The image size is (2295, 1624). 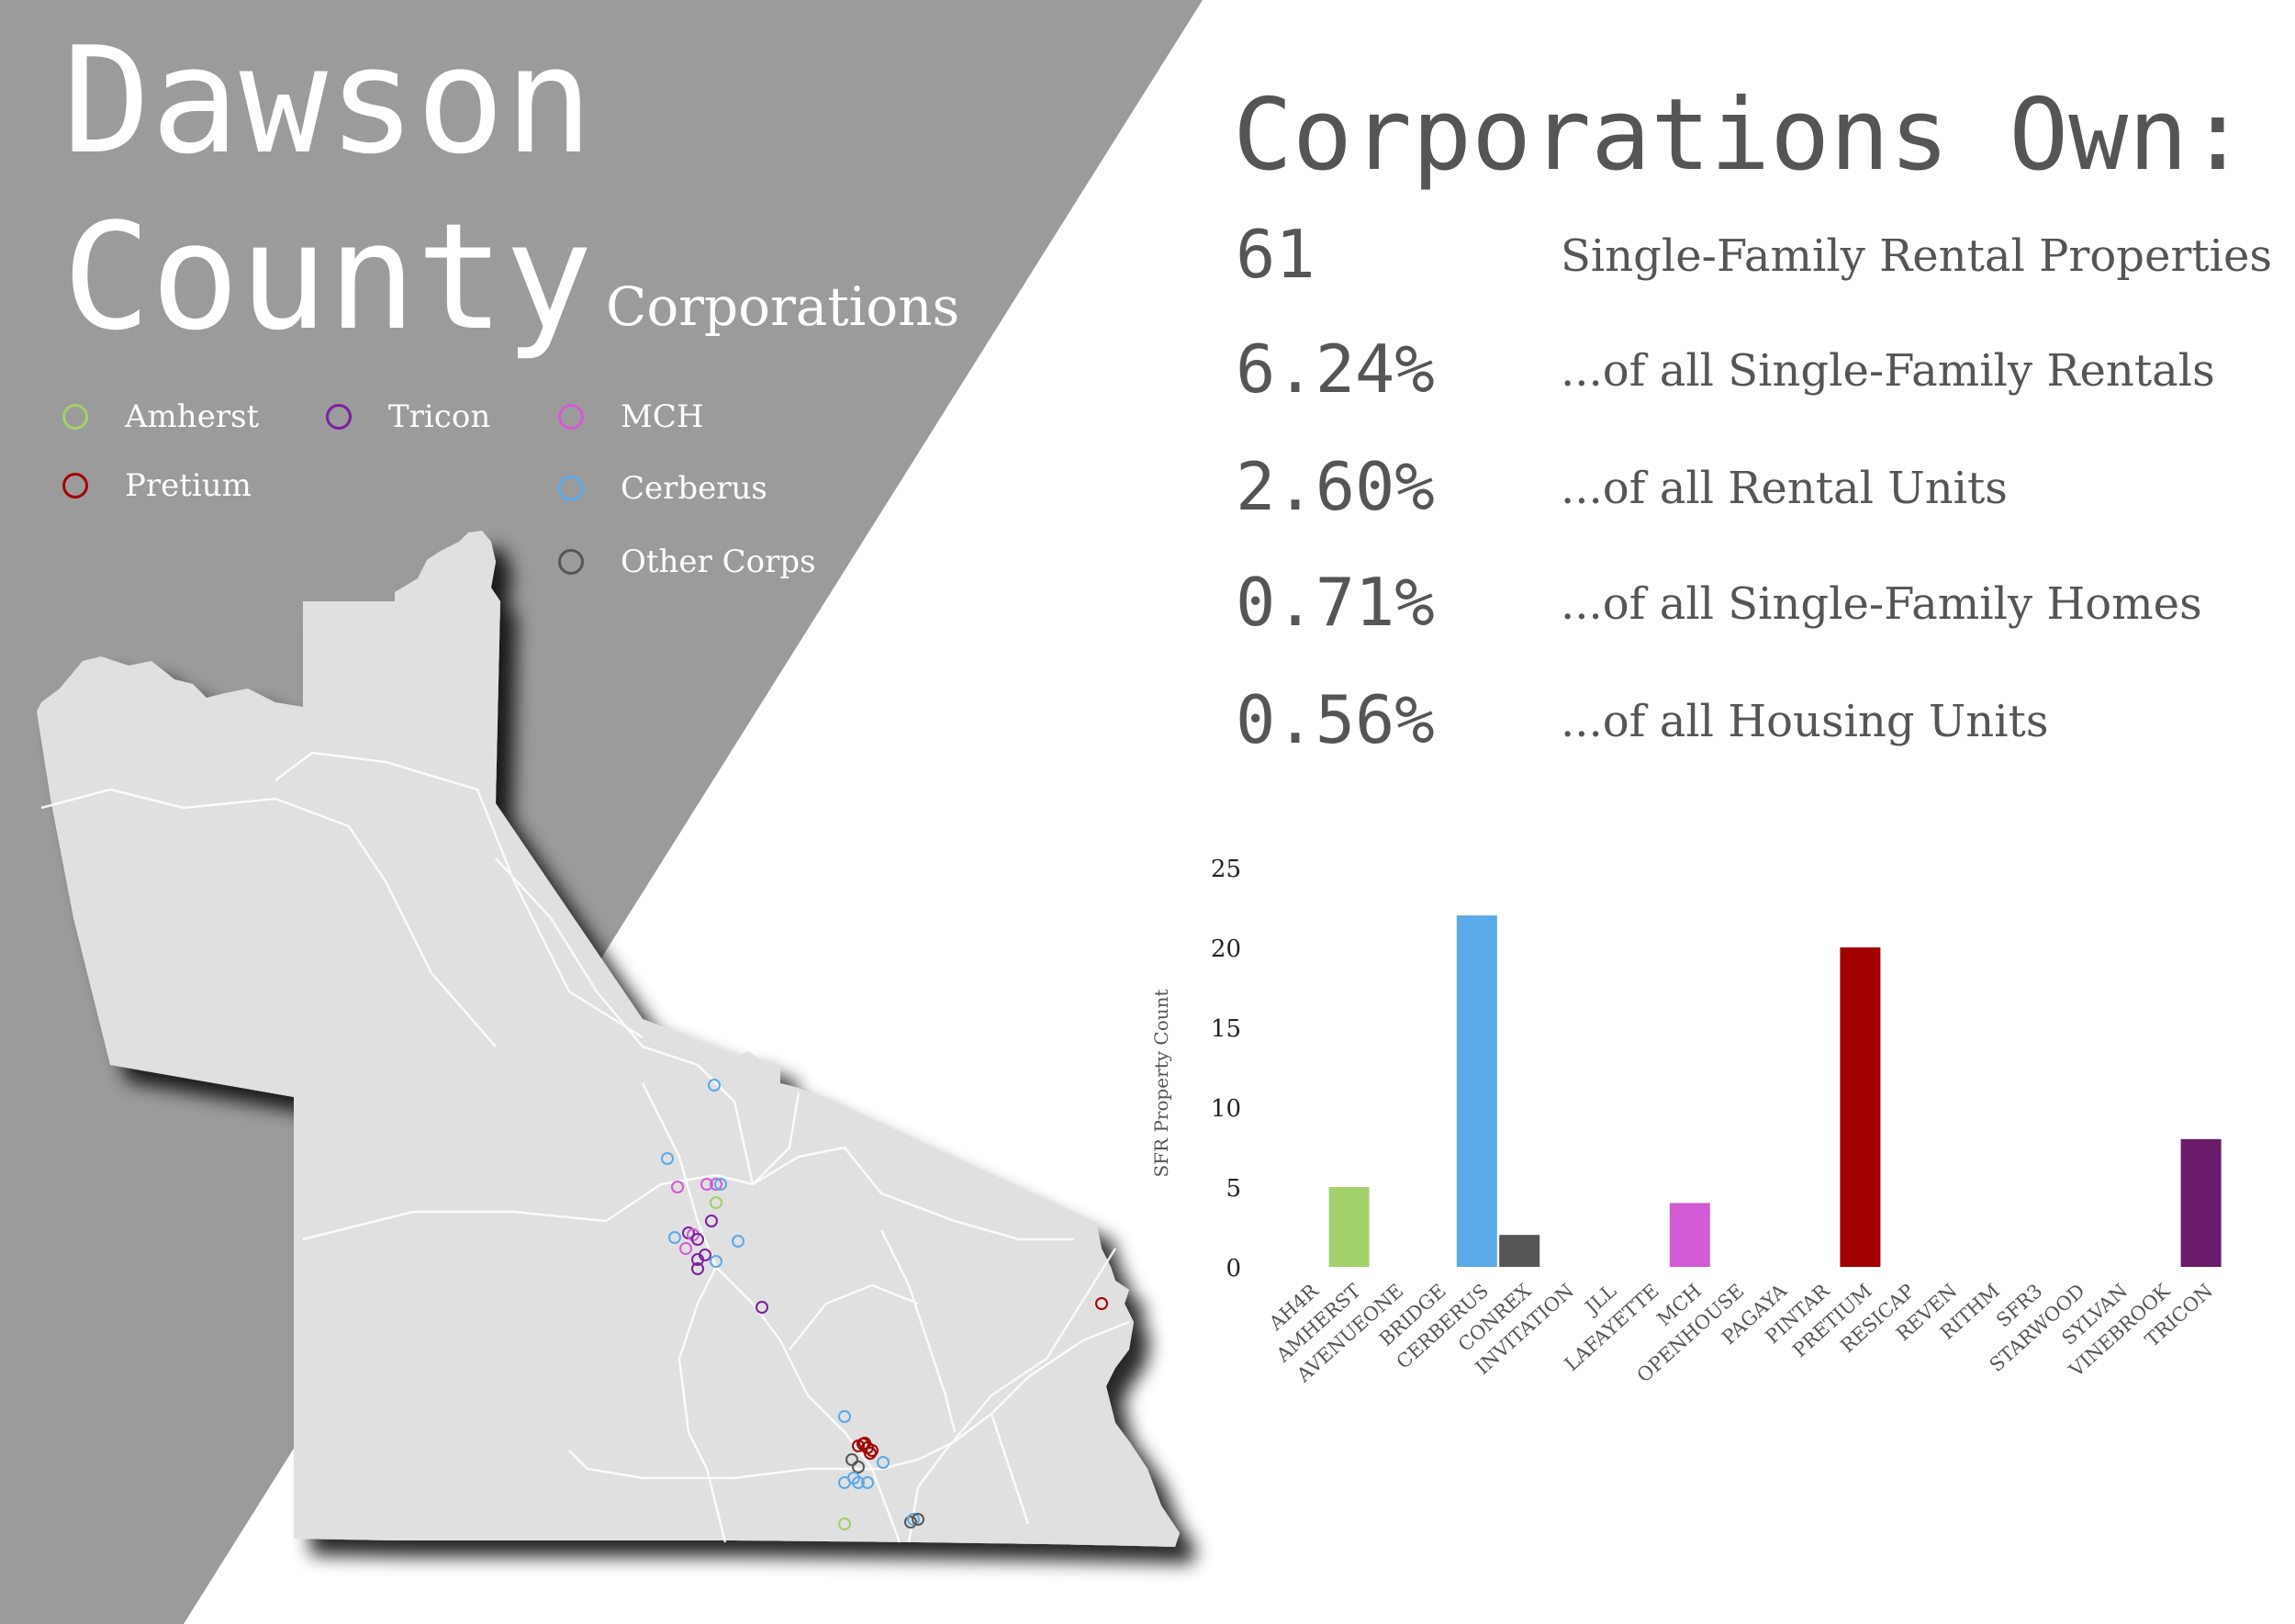 I want to click on legend-label: Other Corps, so click(x=718, y=561).